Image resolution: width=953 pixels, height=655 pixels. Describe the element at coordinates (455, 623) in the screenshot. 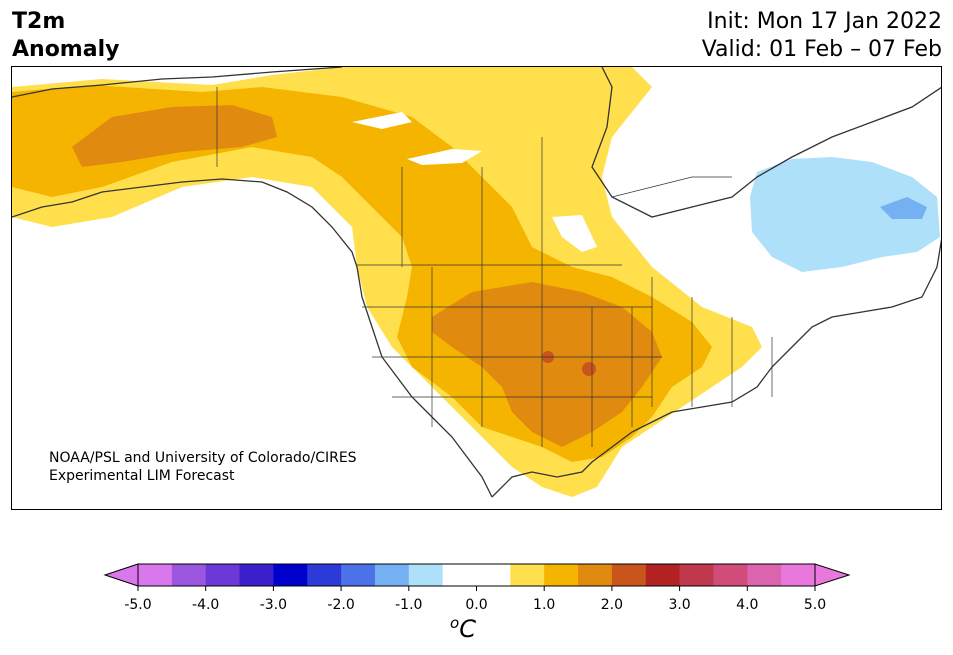

I see `unit-superscript: o` at that location.